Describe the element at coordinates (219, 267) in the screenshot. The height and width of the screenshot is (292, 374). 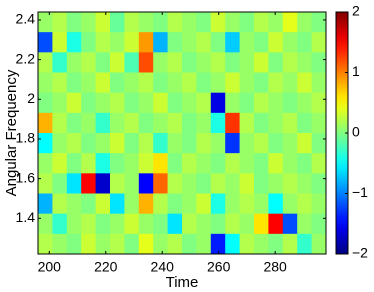
I see `x-tick-label: 260` at that location.